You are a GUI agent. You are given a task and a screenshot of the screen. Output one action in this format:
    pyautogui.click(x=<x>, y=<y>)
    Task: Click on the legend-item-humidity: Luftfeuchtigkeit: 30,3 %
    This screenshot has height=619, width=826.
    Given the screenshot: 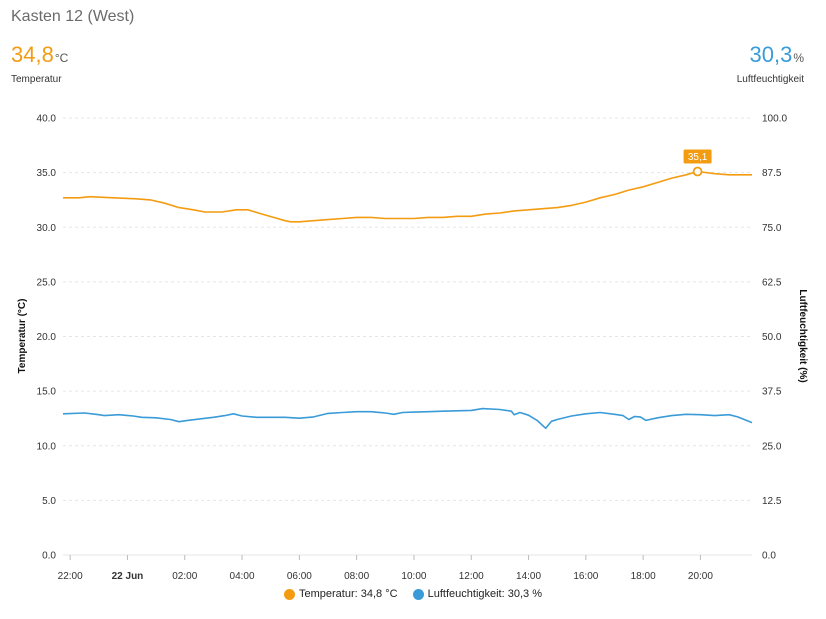 What is the action you would take?
    pyautogui.click(x=477, y=594)
    